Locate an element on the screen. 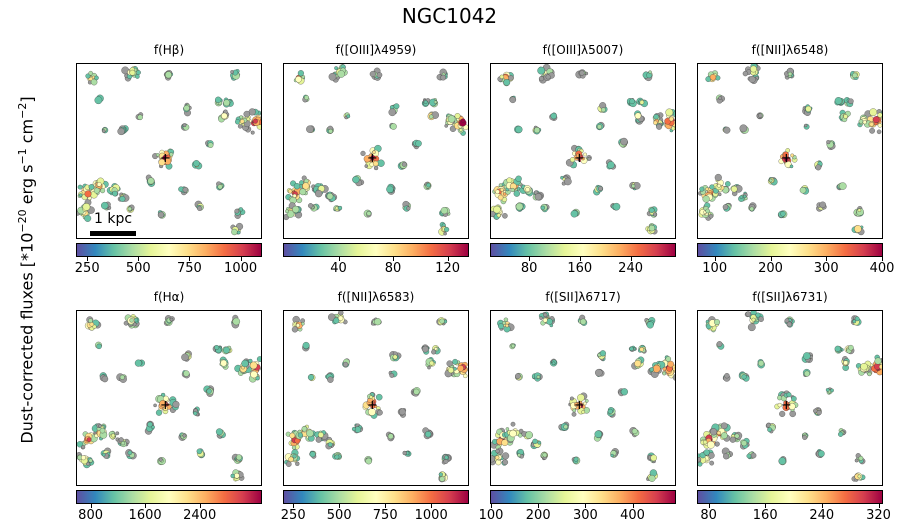  panel-2-nucleus-marker is located at coordinates (372, 157).